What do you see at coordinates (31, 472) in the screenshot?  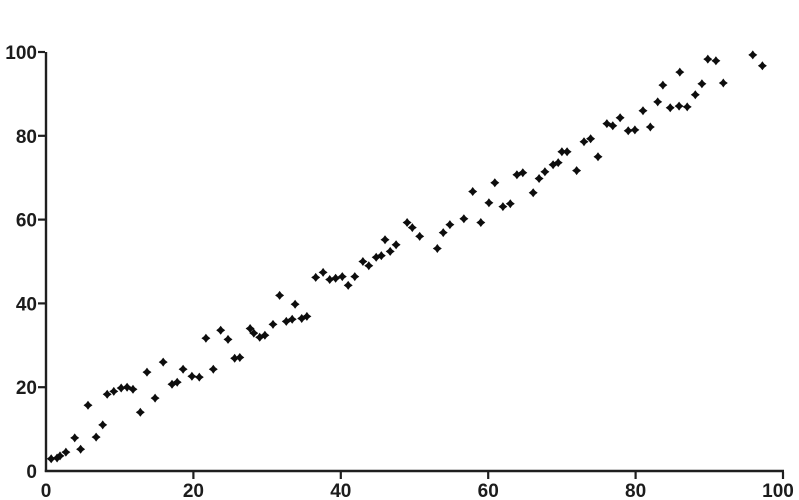 I see `y-tick-label: 0` at bounding box center [31, 472].